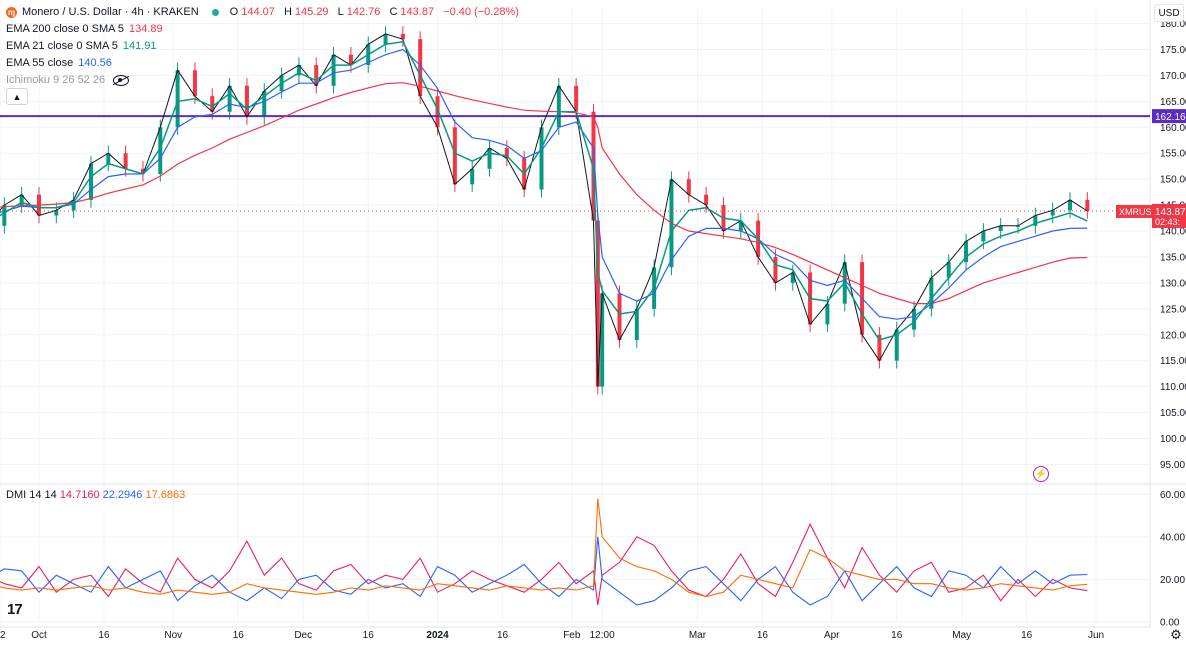 The width and height of the screenshot is (1186, 653). Describe the element at coordinates (110, 12) in the screenshot. I see `symbol-title: Monero / U.S. Dollar · 4h · KRAKEN` at that location.